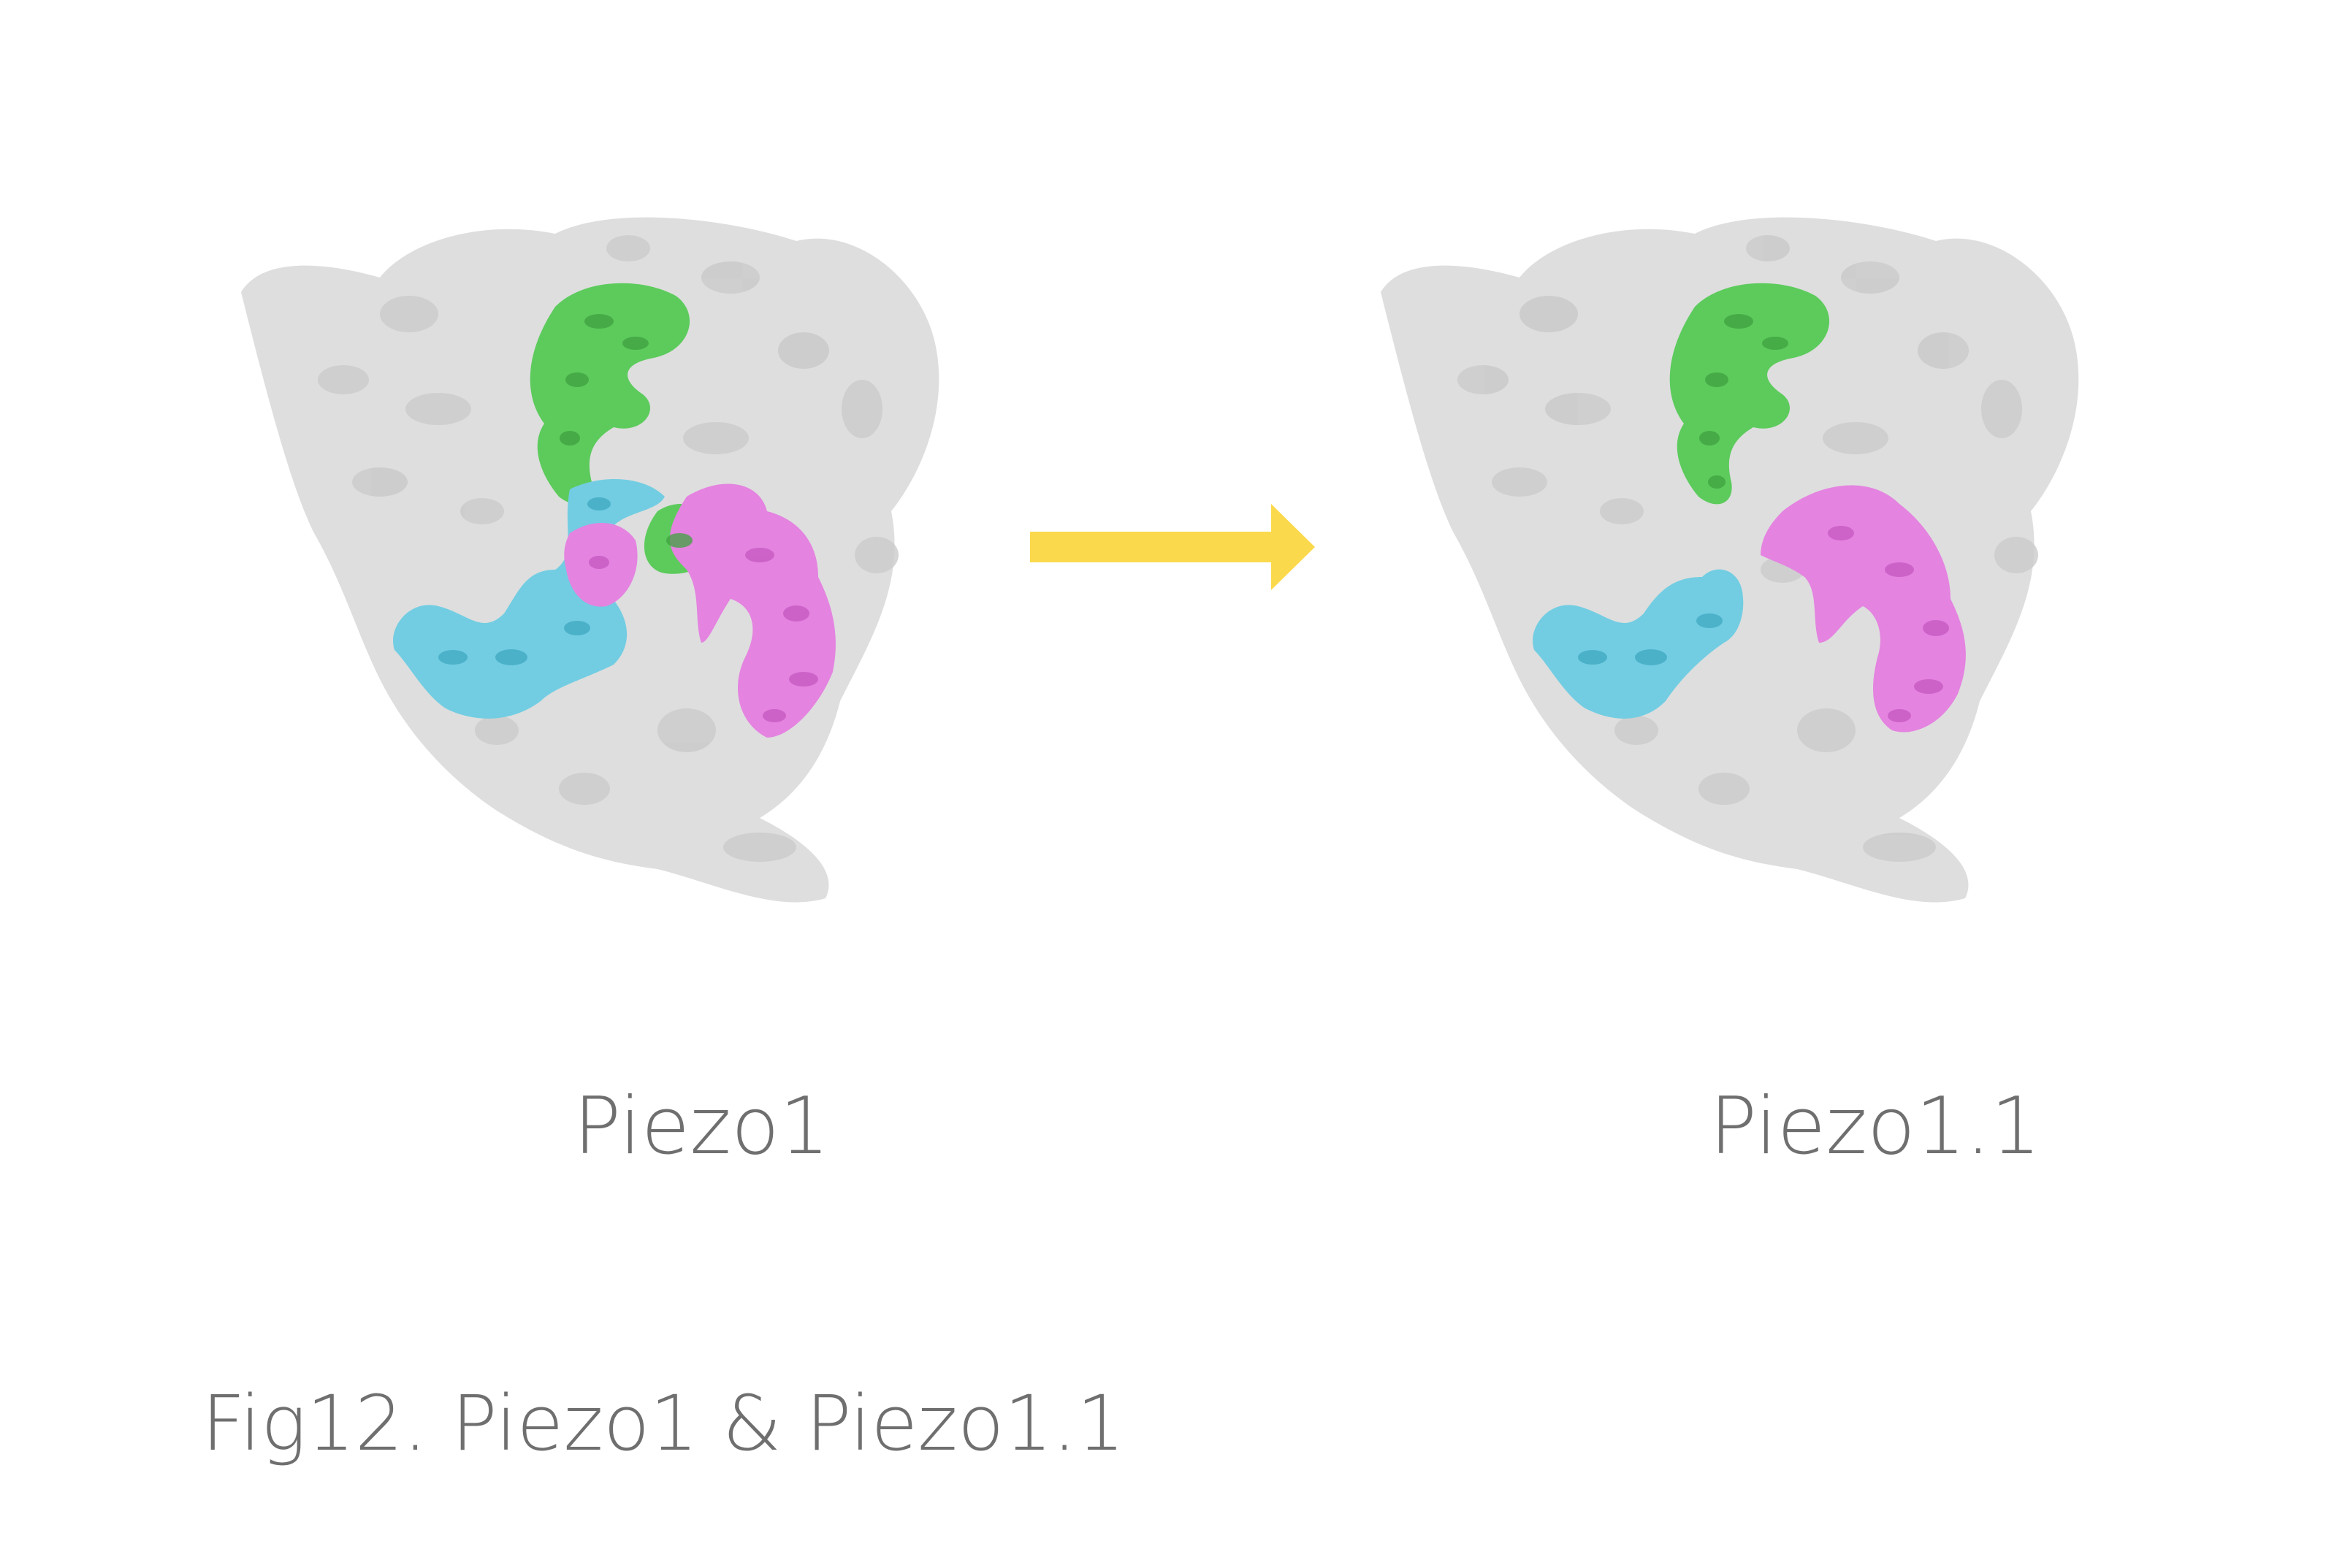 Image resolution: width=2326 pixels, height=1568 pixels. Describe the element at coordinates (663, 1423) in the screenshot. I see `figure-caption: Fig12. Piezo1 & Piezo1.1` at that location.